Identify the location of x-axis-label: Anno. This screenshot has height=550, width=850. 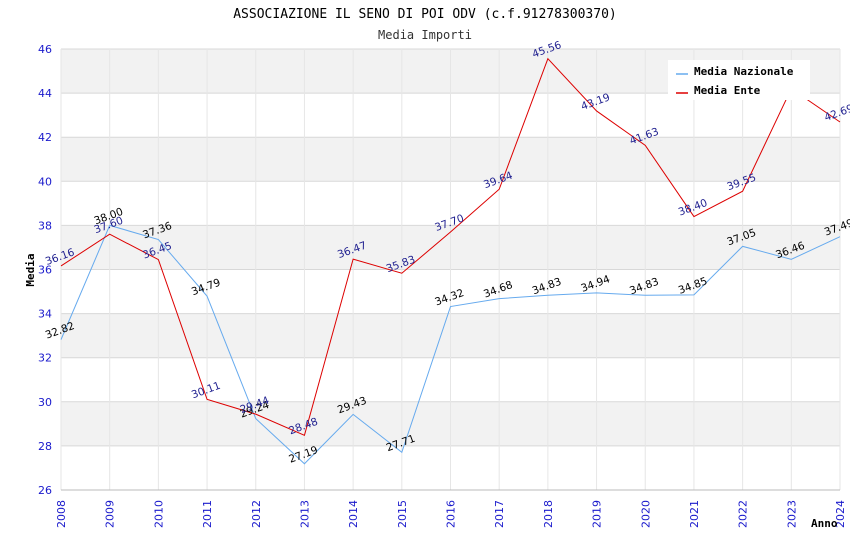
(824, 523).